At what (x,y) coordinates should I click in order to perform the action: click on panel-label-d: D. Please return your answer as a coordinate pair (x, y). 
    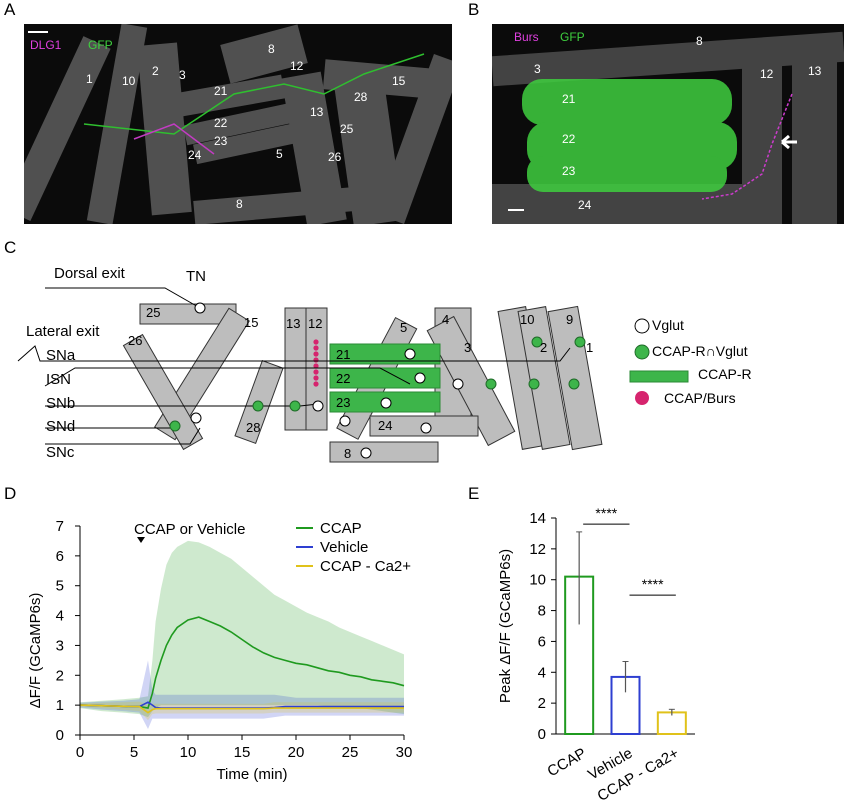
    Looking at the image, I should click on (10, 493).